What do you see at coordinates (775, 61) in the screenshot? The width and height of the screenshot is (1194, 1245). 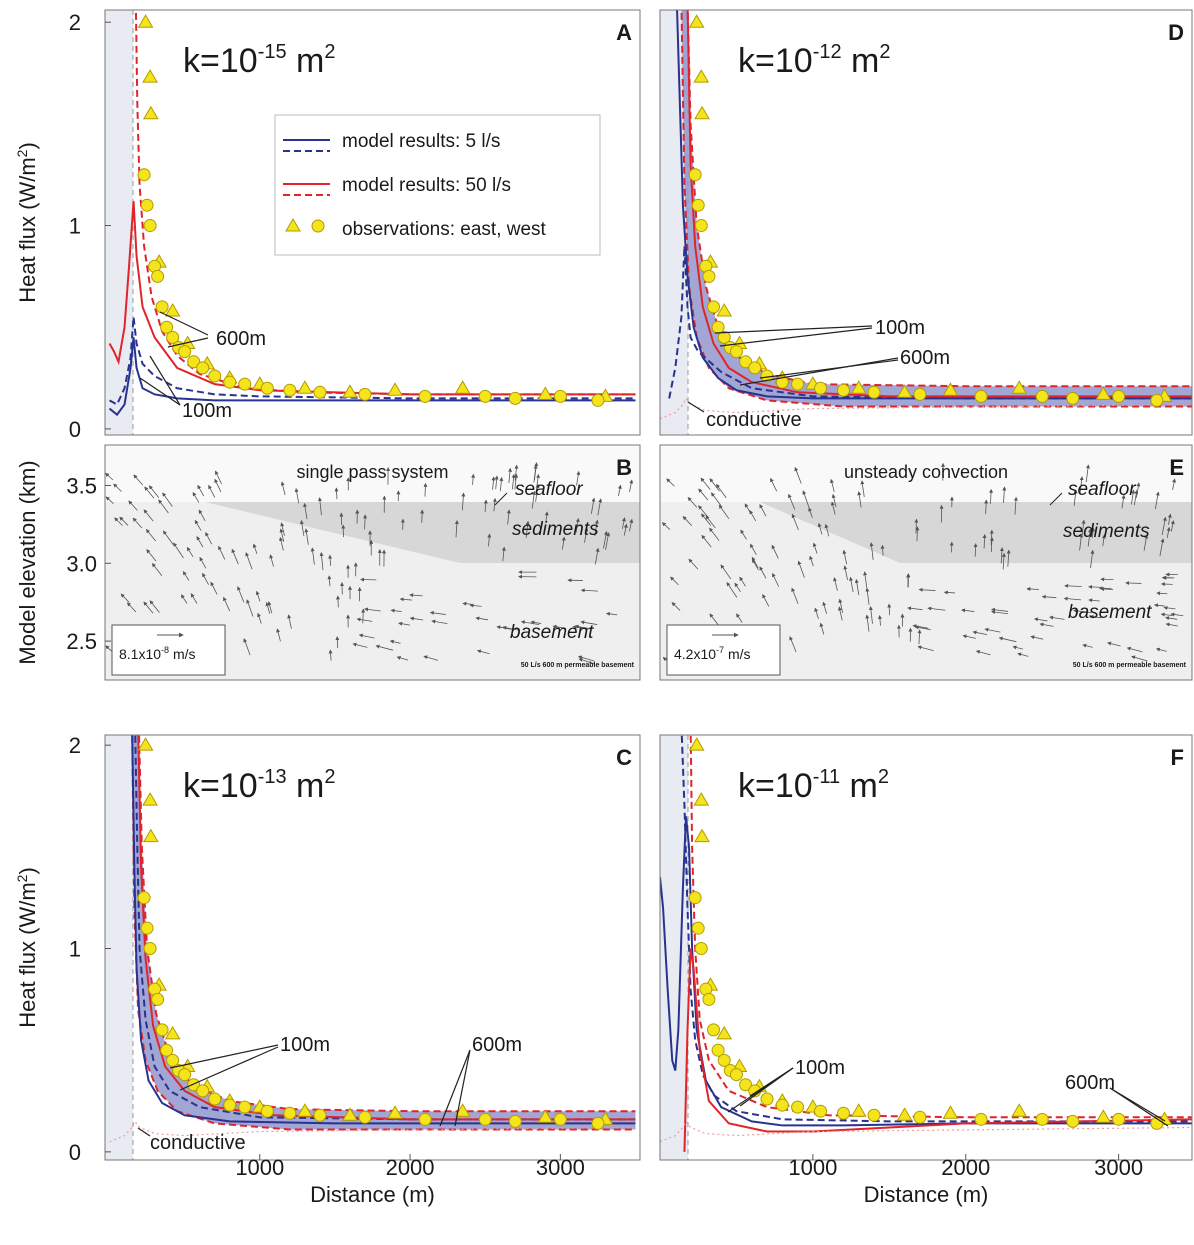 I see `title-base: k=10` at bounding box center [775, 61].